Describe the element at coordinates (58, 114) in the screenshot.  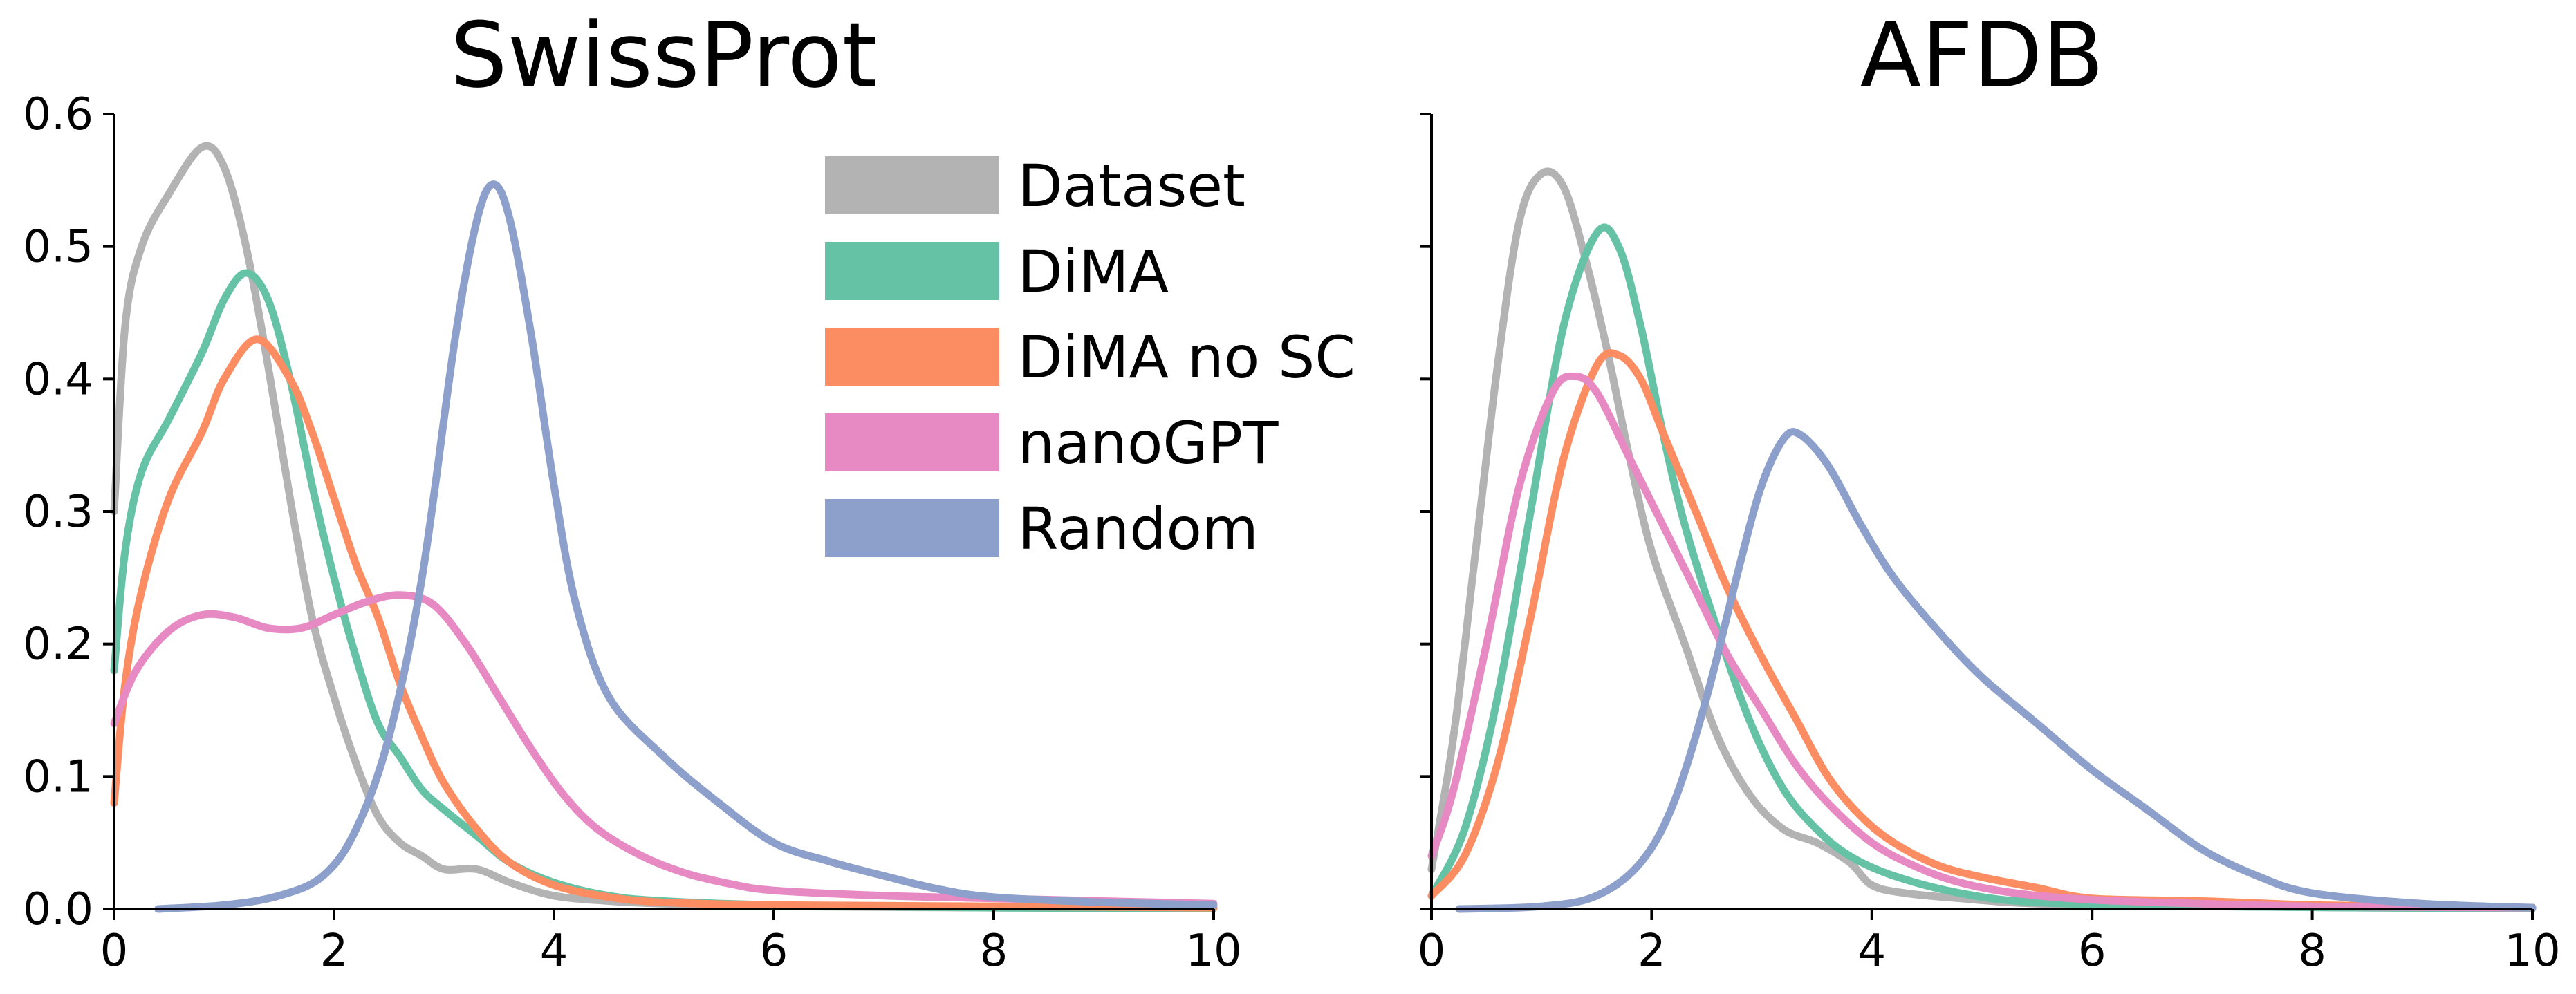
I see `y-tick-label: 0.6` at that location.